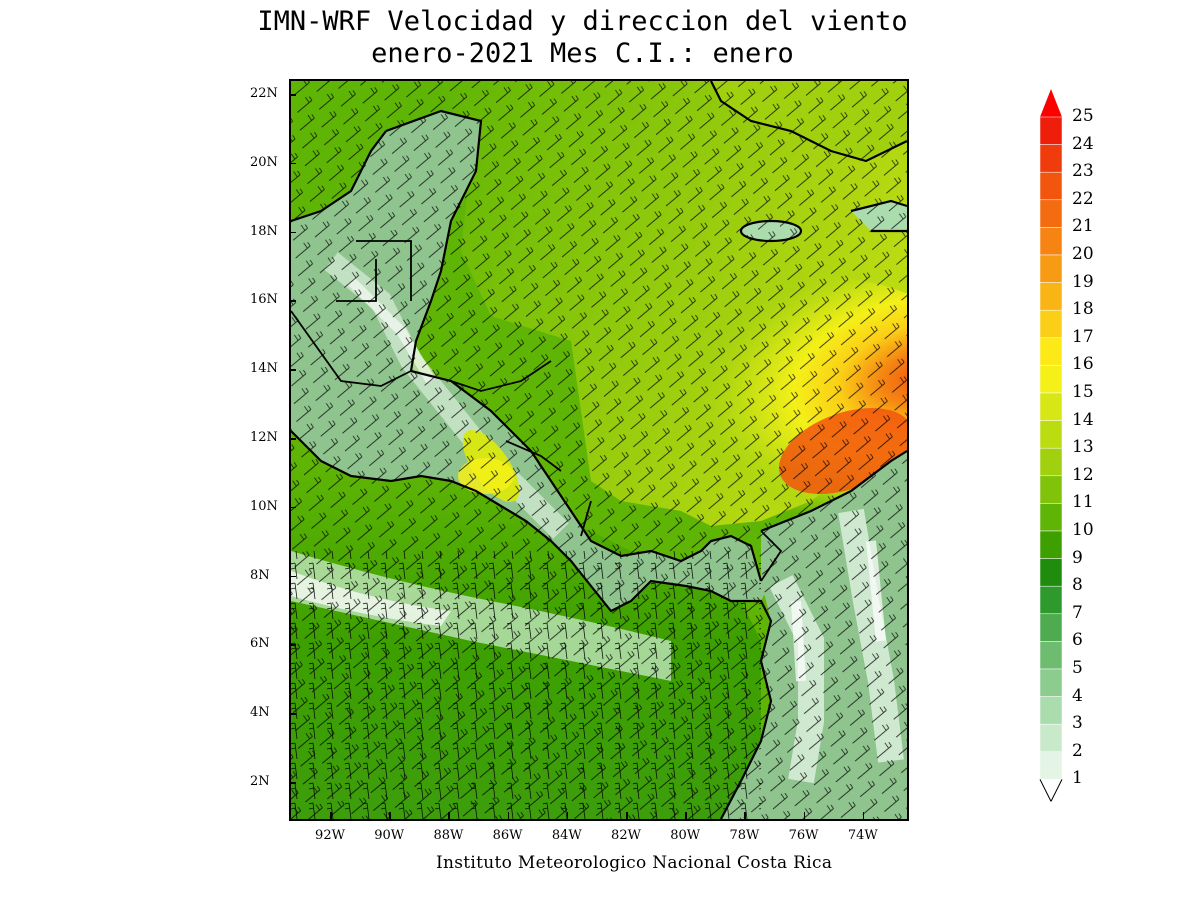 This screenshot has height=900, width=1200. I want to click on lat-label-2n: 2N, so click(260, 781).